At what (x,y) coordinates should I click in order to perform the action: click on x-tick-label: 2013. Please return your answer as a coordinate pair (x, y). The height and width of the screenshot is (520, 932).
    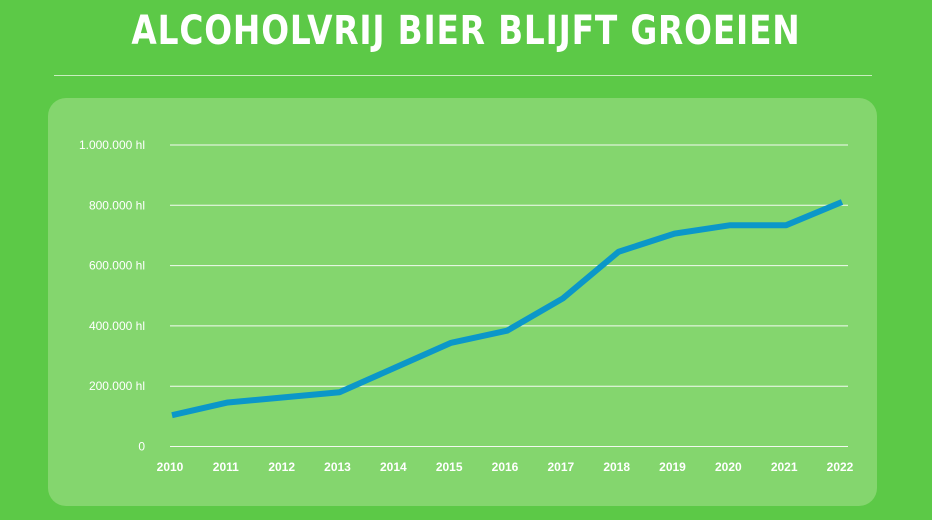
    Looking at the image, I should click on (337, 467).